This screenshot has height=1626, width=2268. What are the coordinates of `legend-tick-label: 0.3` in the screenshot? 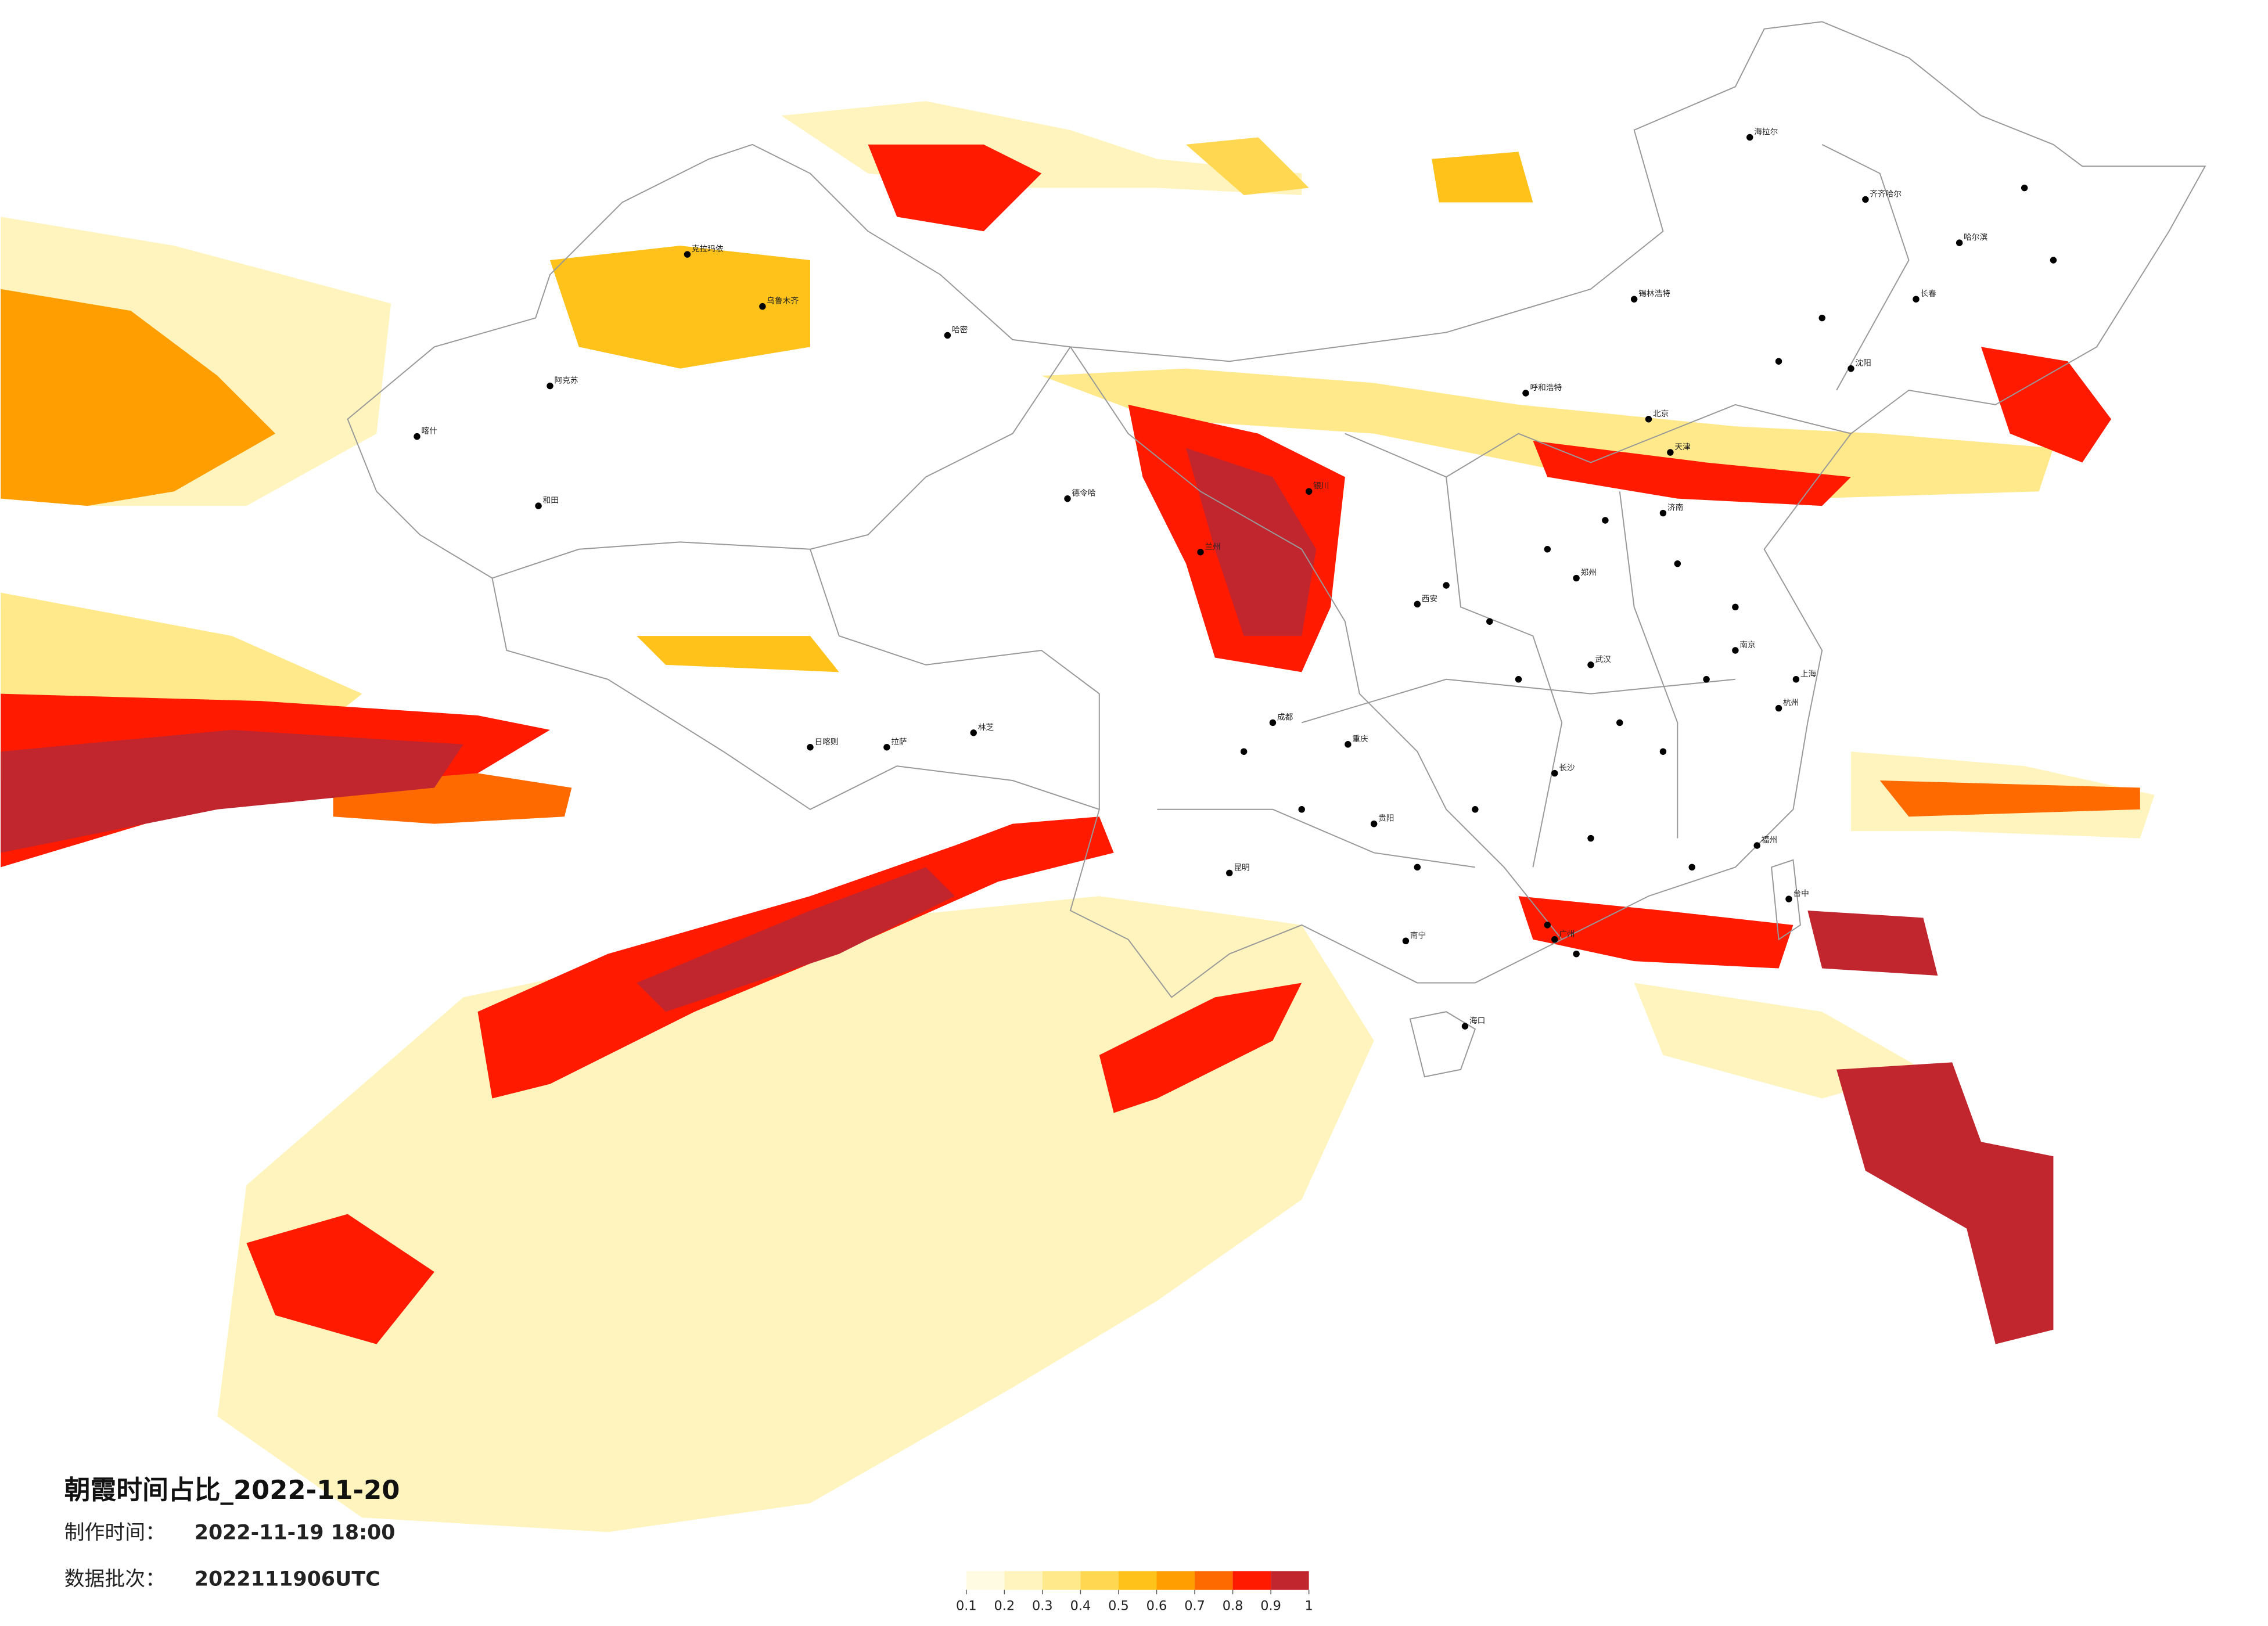 It's located at (1042, 1606).